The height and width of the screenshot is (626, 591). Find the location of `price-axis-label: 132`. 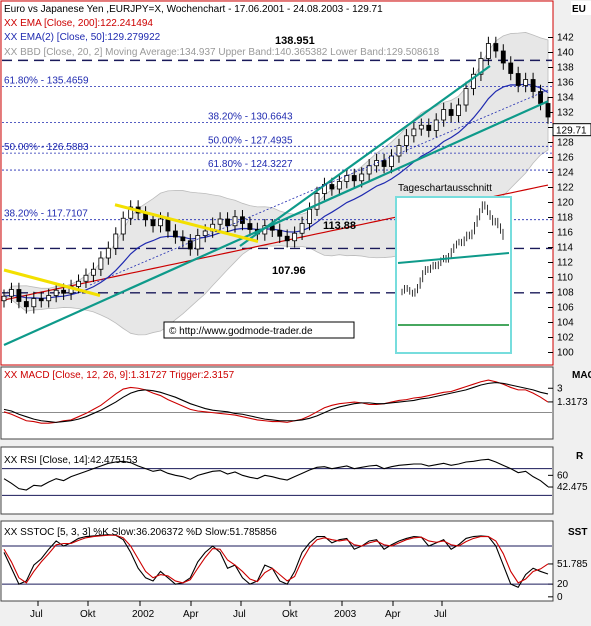

price-axis-label: 132 is located at coordinates (565, 113).